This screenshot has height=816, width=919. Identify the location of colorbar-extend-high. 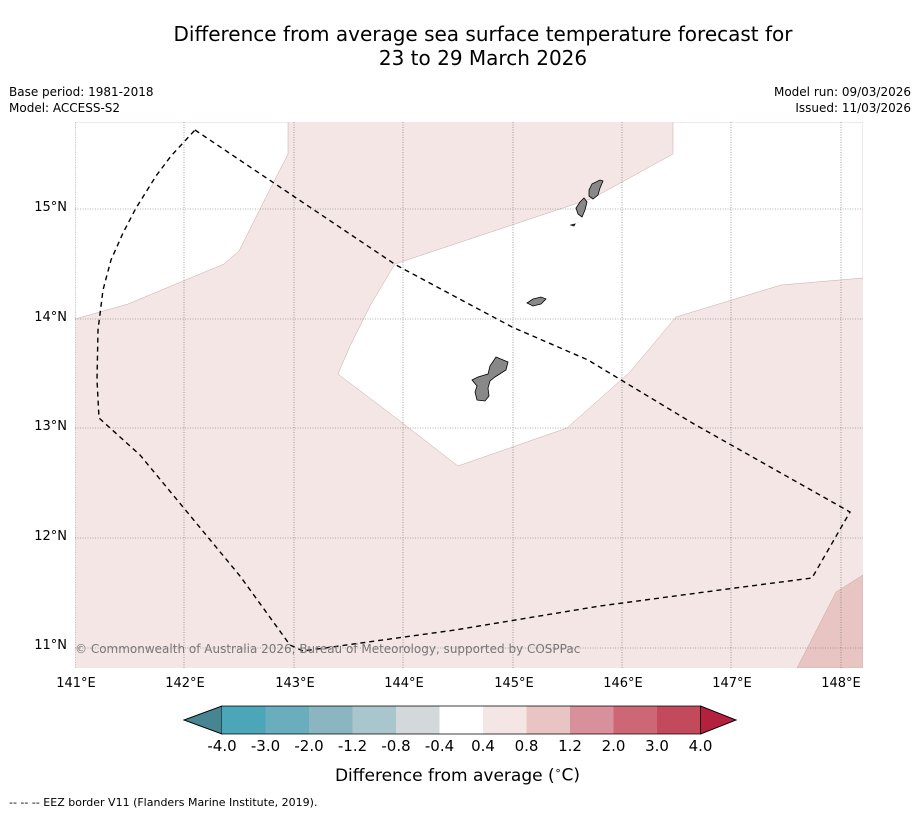
(719, 720).